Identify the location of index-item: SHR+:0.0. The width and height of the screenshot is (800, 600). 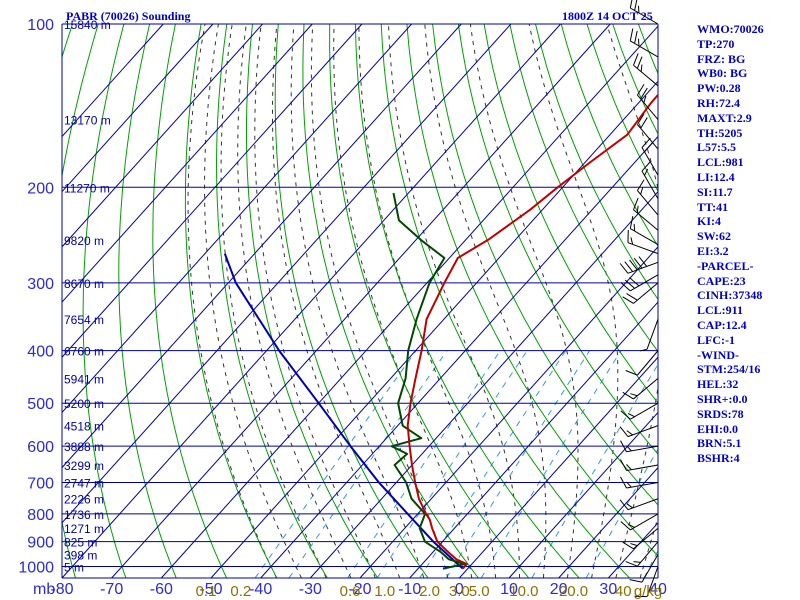
(722, 398).